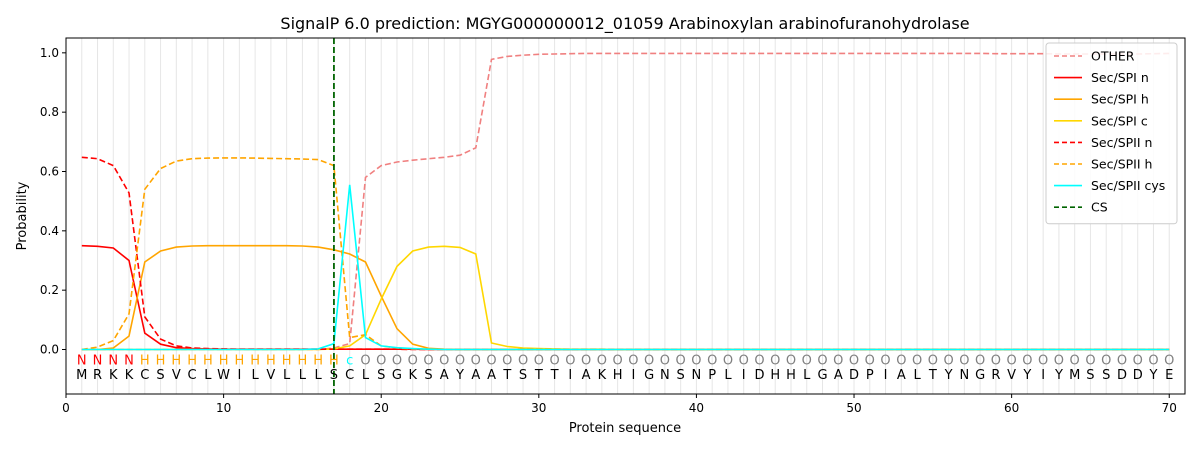 The image size is (1200, 450). Describe the element at coordinates (1120, 99) in the screenshot. I see `legend-label: Sec/SPI h` at that location.